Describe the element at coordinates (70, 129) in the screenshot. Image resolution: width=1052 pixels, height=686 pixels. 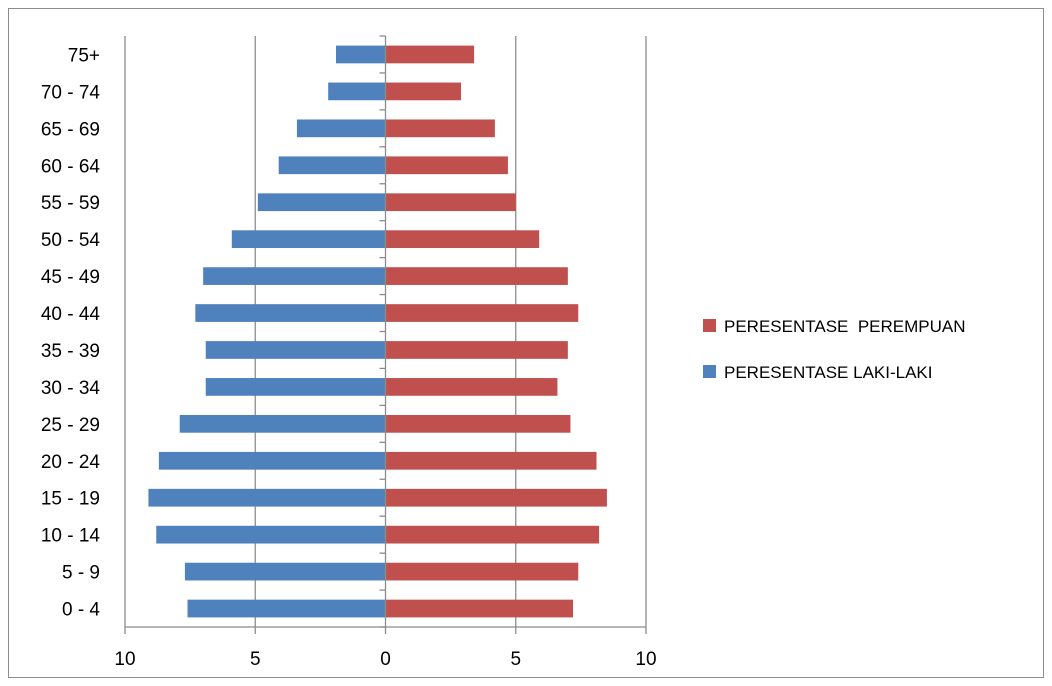
I see `category-label: 65 - 69` at that location.